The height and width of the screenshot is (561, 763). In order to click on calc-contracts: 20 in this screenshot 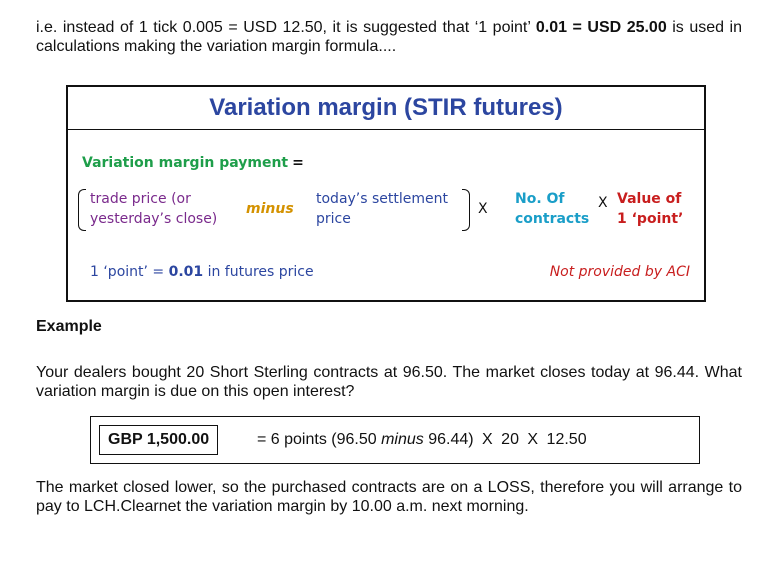, I will do `click(510, 439)`.